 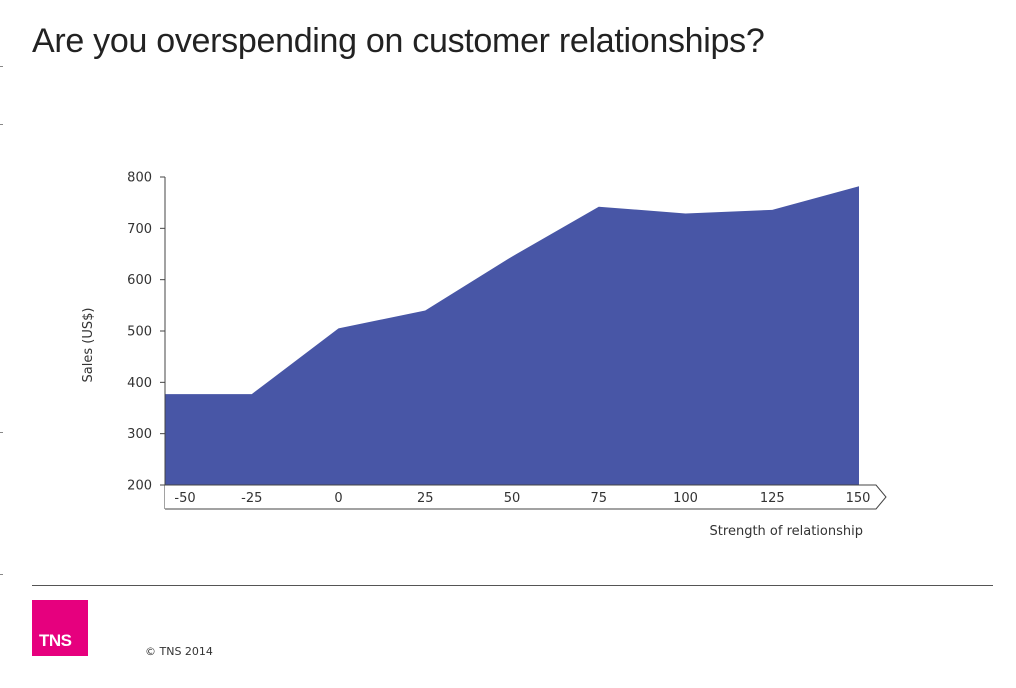 I want to click on footer-divider, so click(x=512, y=585).